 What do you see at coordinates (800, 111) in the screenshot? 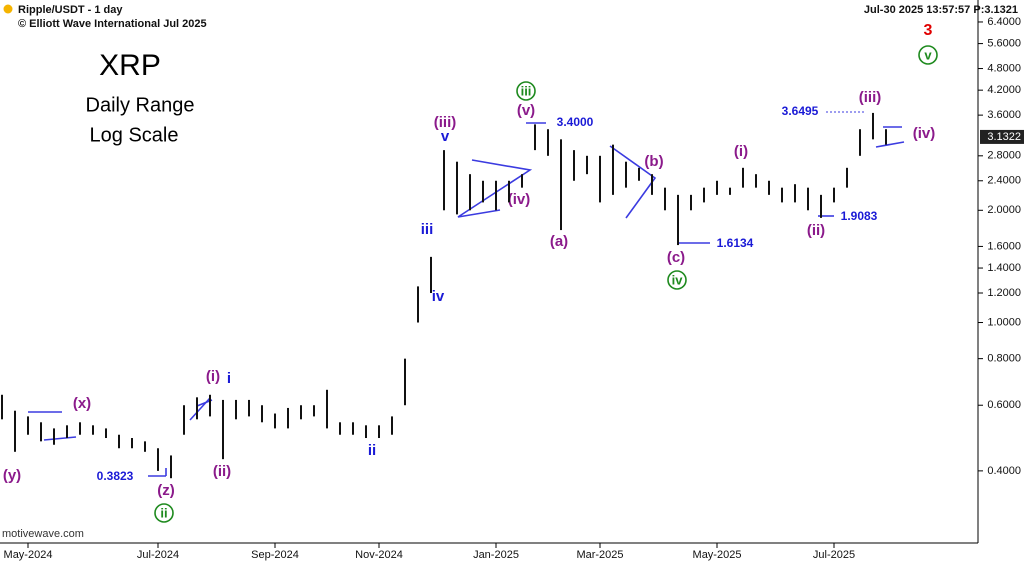
I see `price-label: 3.6495` at bounding box center [800, 111].